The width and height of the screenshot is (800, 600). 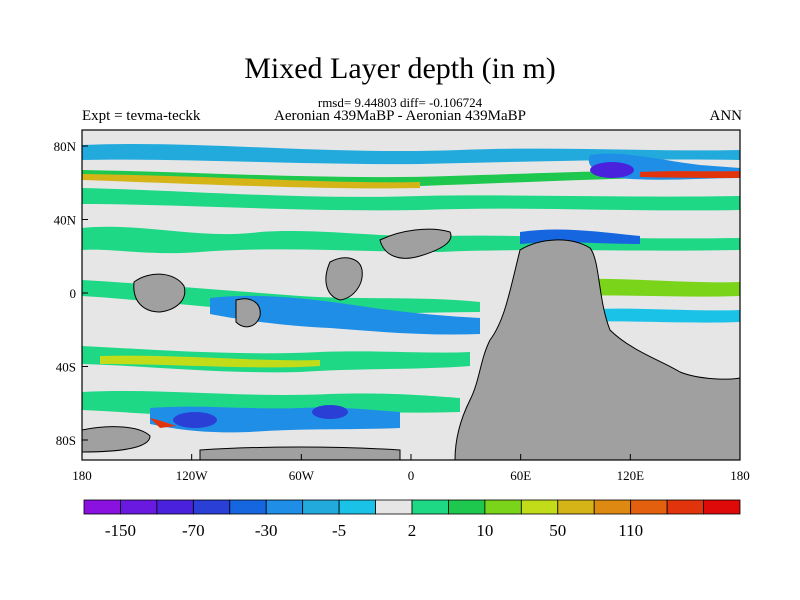 What do you see at coordinates (65, 146) in the screenshot?
I see `lat-tick-label: 80N` at bounding box center [65, 146].